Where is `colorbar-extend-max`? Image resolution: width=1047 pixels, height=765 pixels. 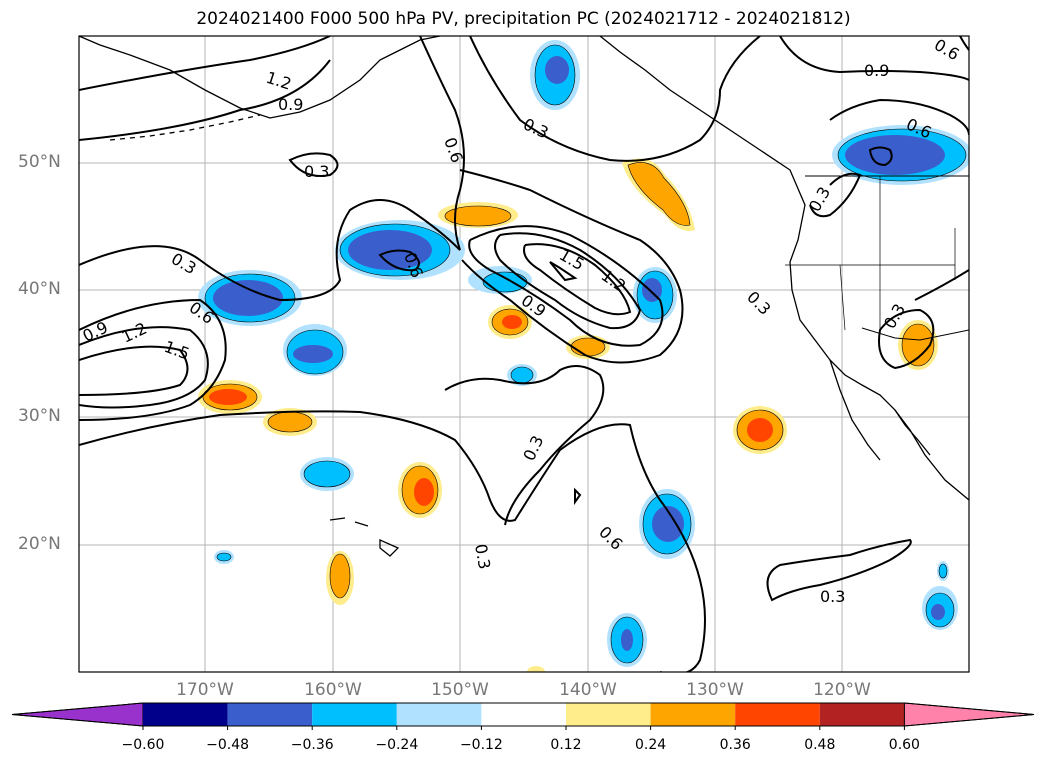 colorbar-extend-max is located at coordinates (969, 714).